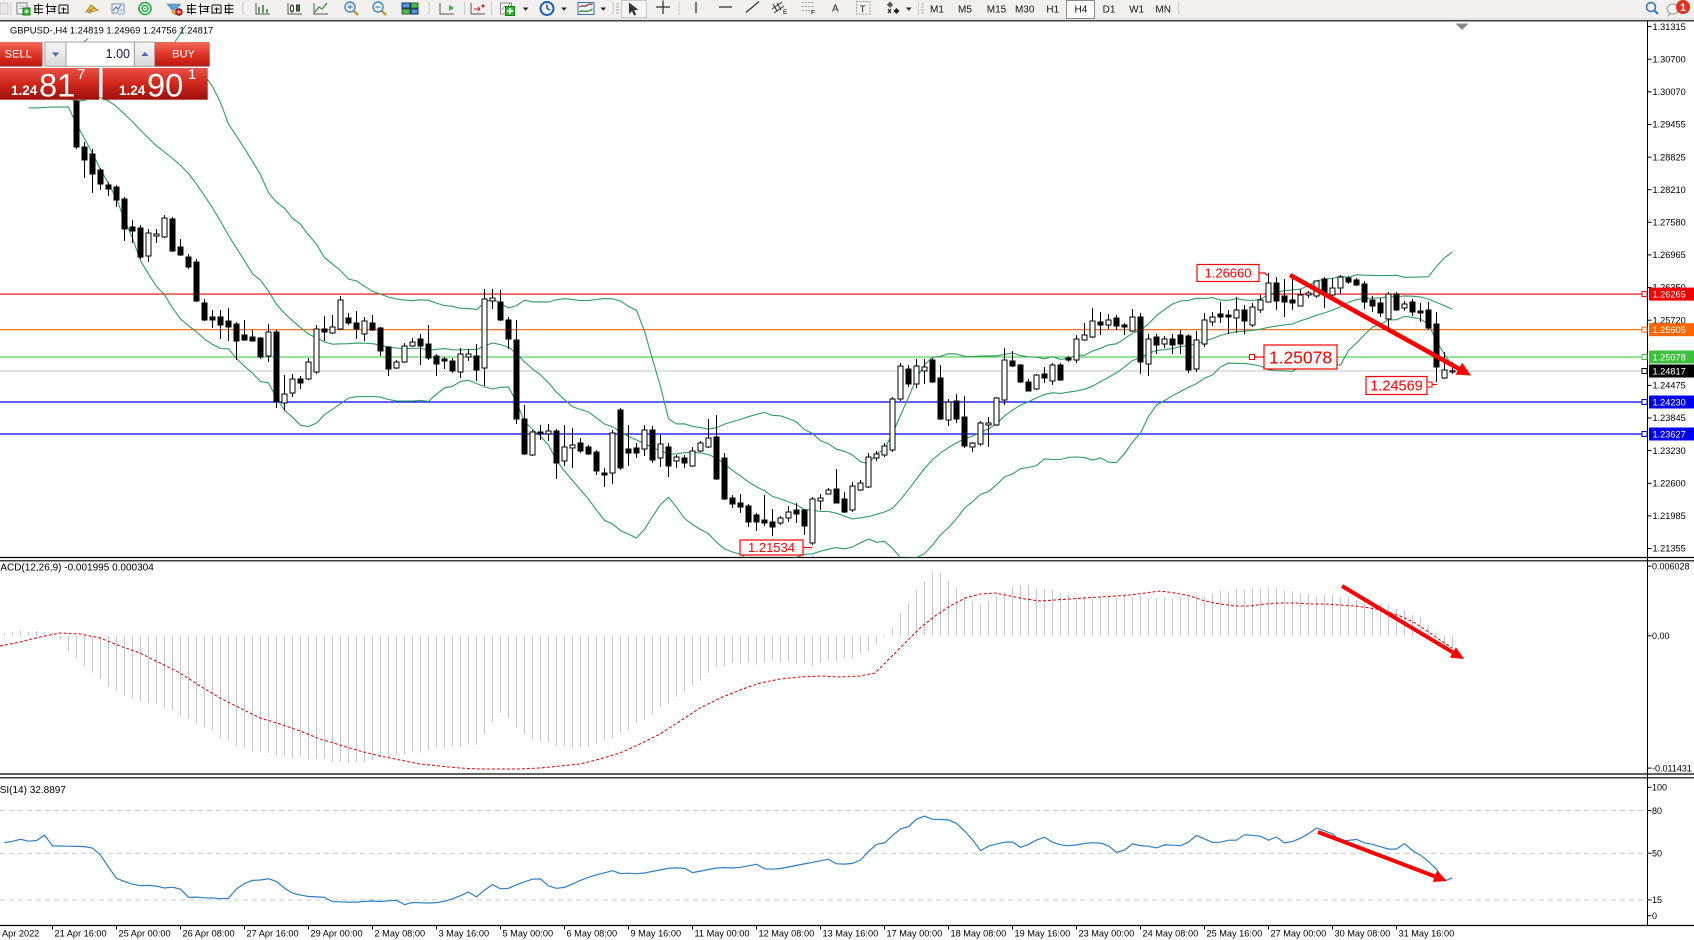 This screenshot has width=1694, height=940. Describe the element at coordinates (20, 934) in the screenshot. I see `svg-text: Apr 2022` at that location.